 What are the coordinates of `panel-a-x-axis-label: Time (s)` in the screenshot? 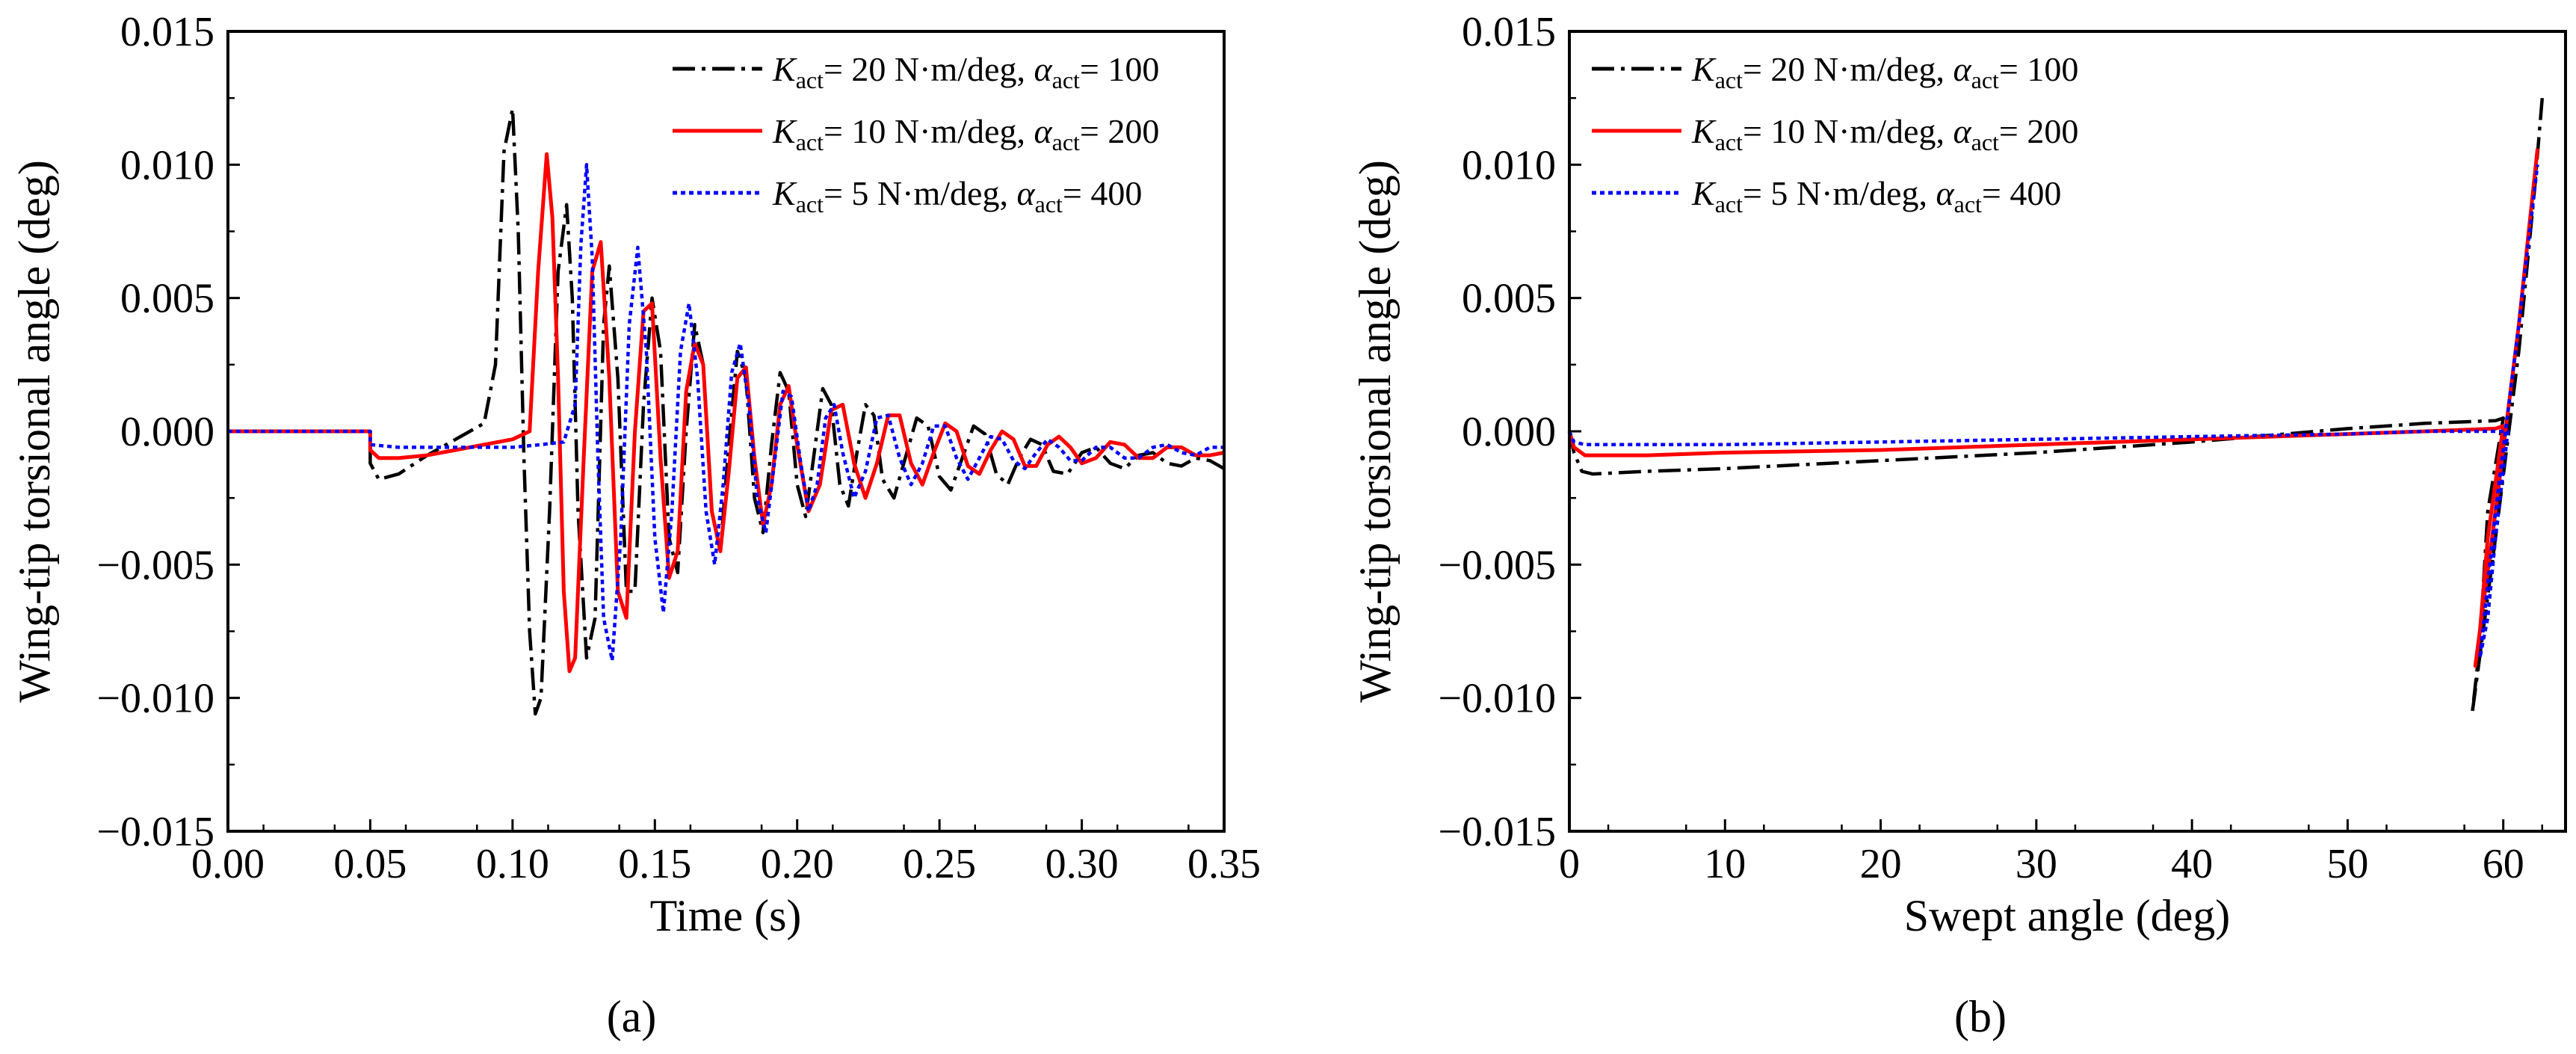 It's located at (726, 915).